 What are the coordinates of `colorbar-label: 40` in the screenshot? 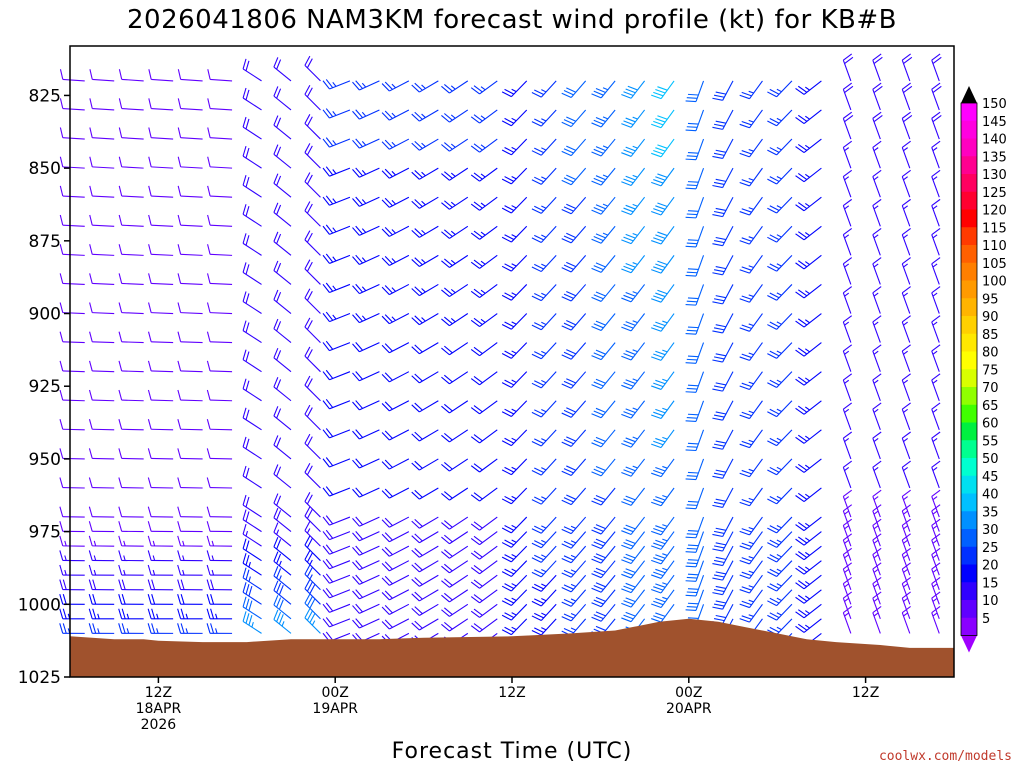 It's located at (990, 495).